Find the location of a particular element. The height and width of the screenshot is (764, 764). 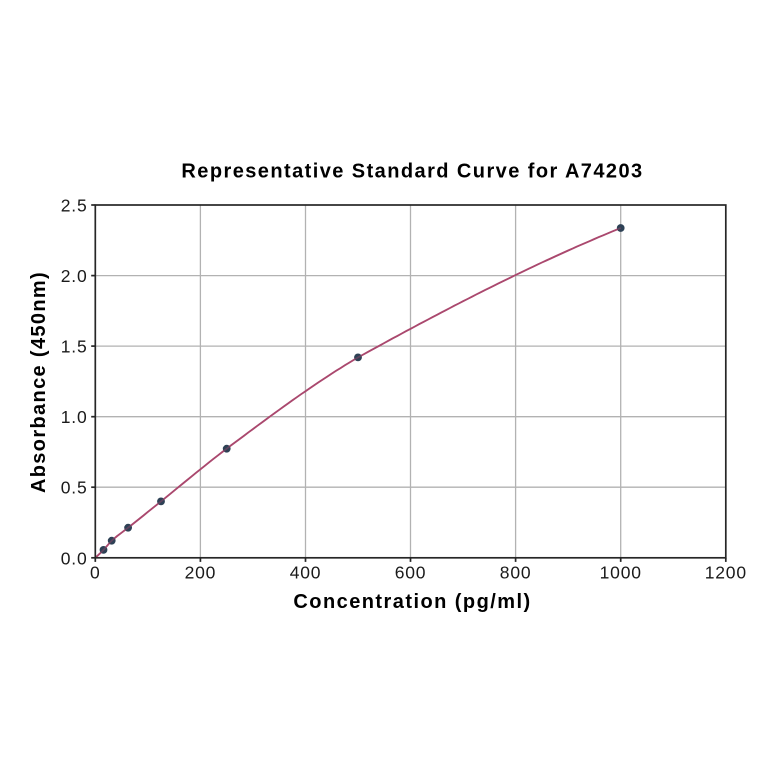

svg-text: Absorbance (450nm) is located at coordinates (39, 382).